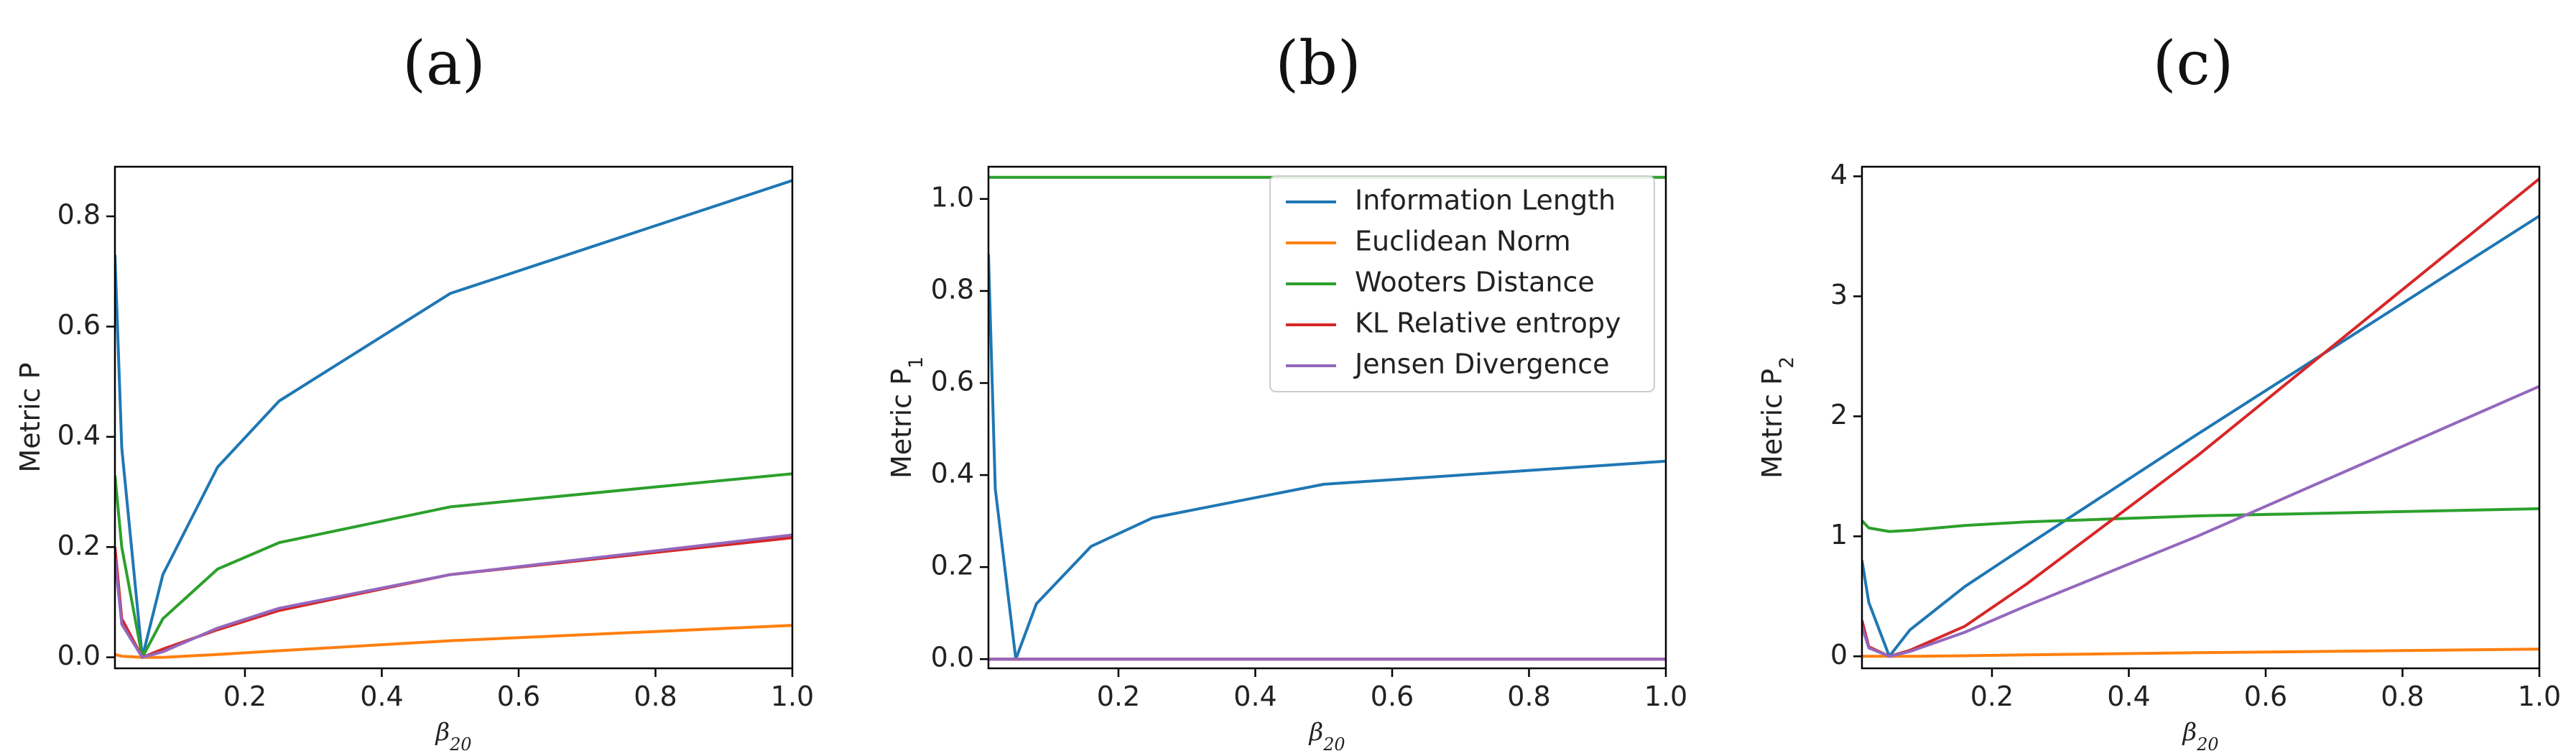 This screenshot has height=756, width=2576. Describe the element at coordinates (1318, 63) in the screenshot. I see `panel-title: (b)` at that location.